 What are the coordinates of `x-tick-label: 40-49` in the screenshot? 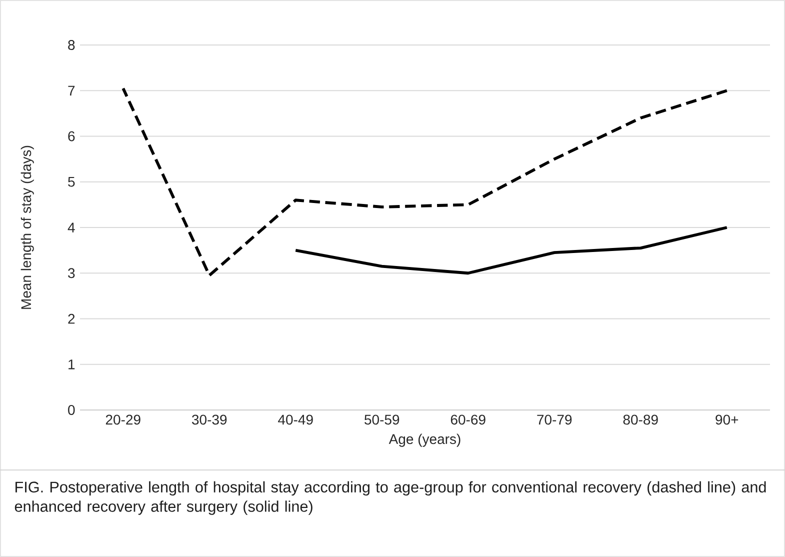 It's located at (295, 419).